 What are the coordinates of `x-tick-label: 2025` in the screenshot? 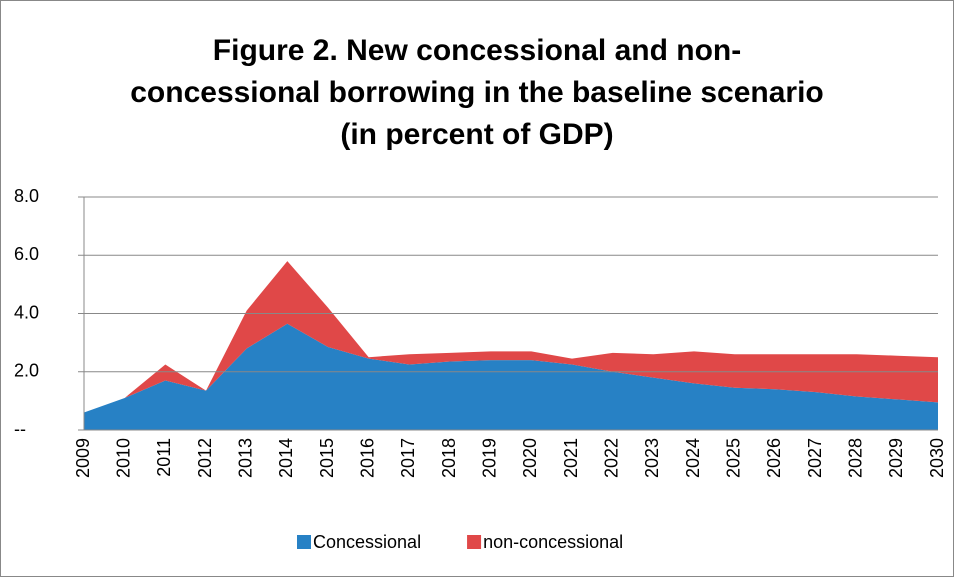 It's located at (733, 458).